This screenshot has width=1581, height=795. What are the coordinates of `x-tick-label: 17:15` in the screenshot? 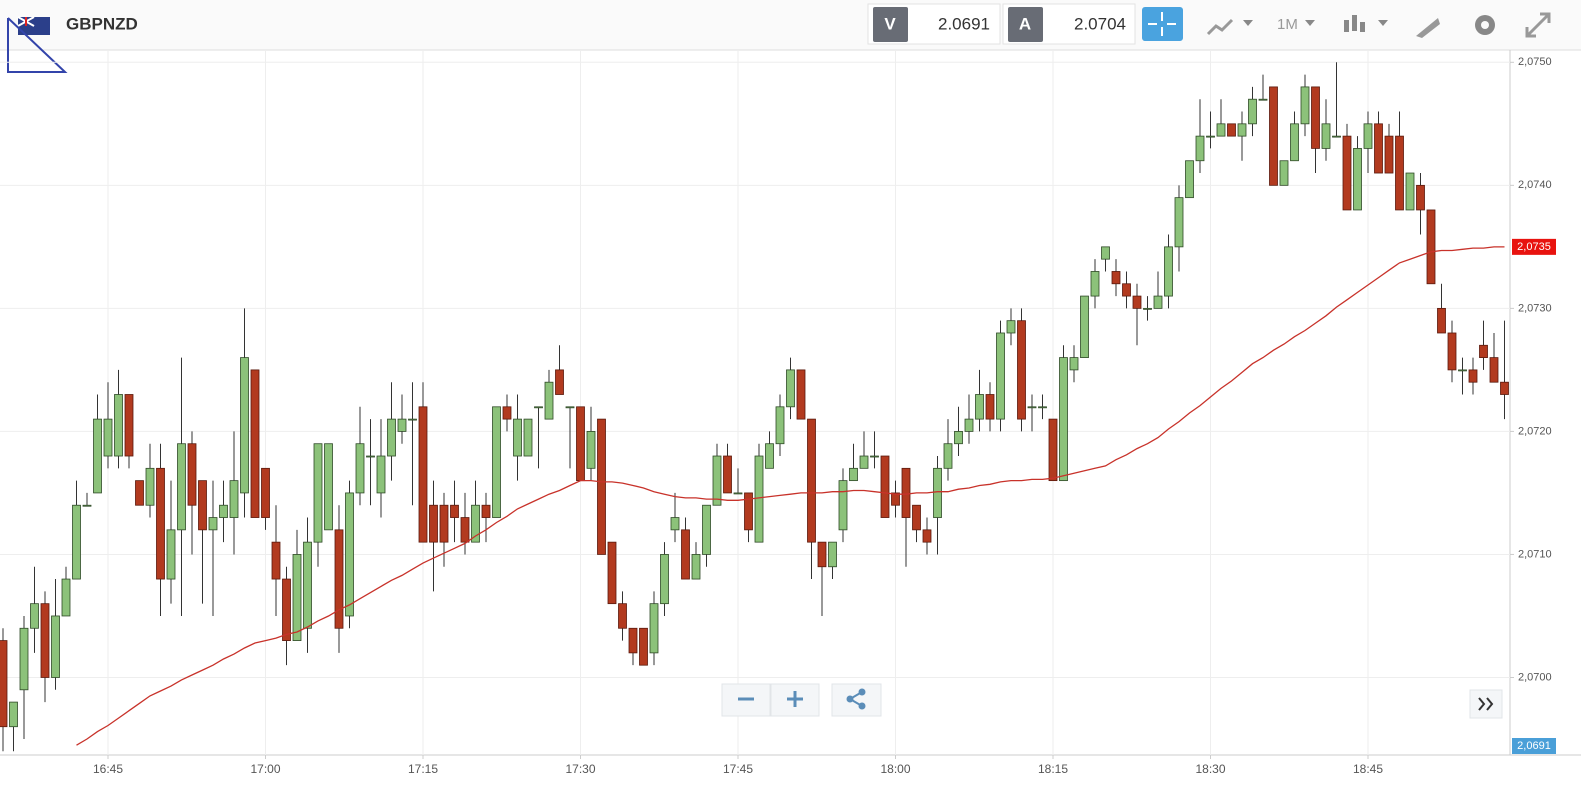 It's located at (423, 769).